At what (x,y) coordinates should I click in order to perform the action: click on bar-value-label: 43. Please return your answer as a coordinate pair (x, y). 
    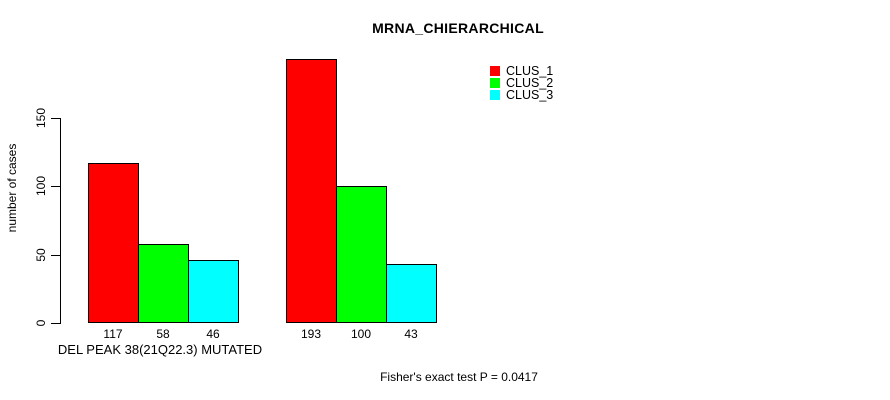
    Looking at the image, I should click on (411, 334).